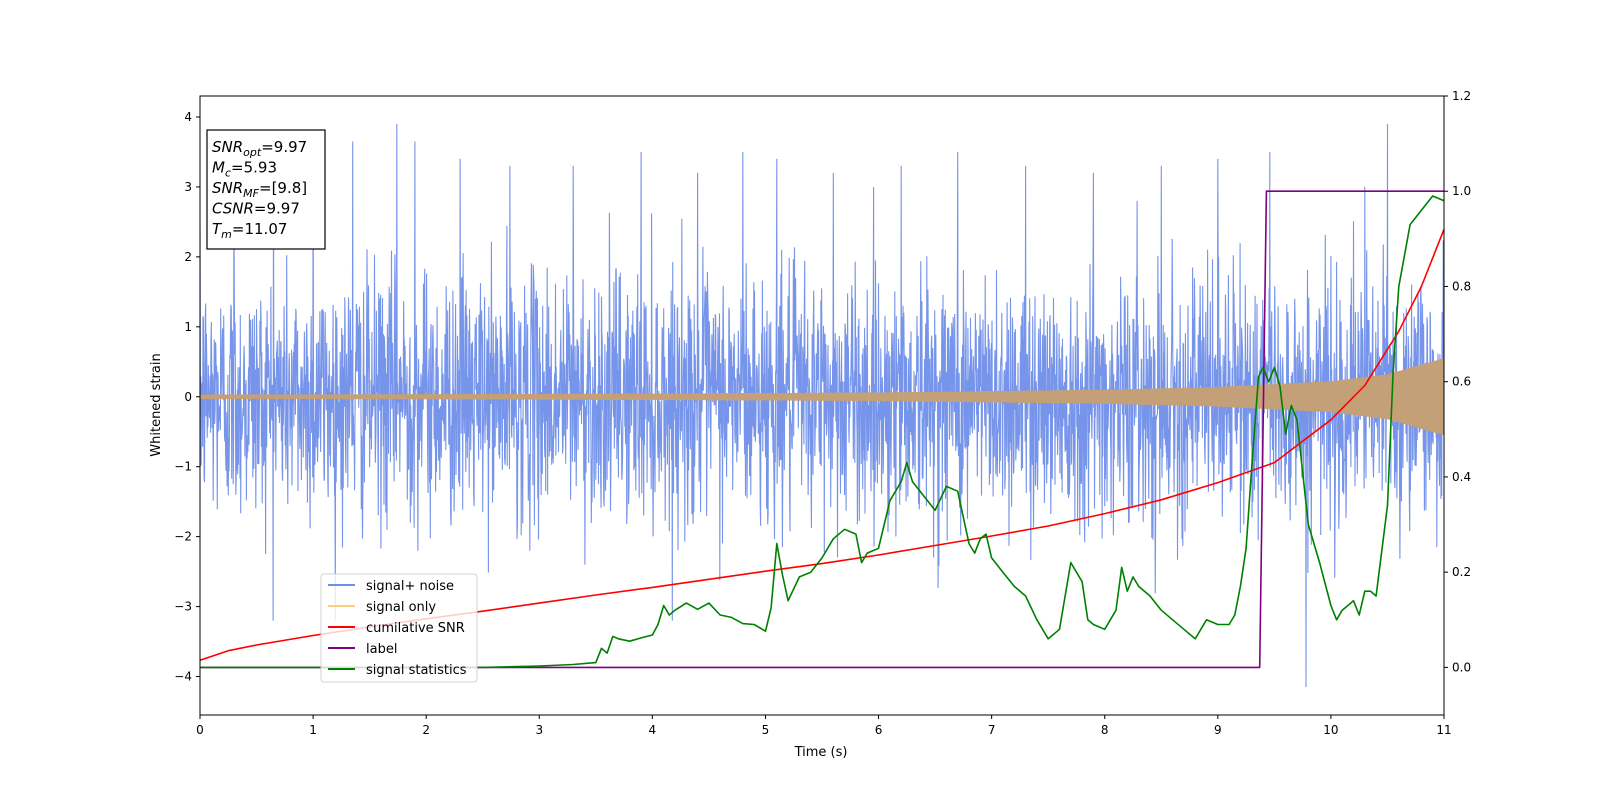 The height and width of the screenshot is (800, 1600). Describe the element at coordinates (244, 169) in the screenshot. I see `info-line: Mc=5.93` at that location.